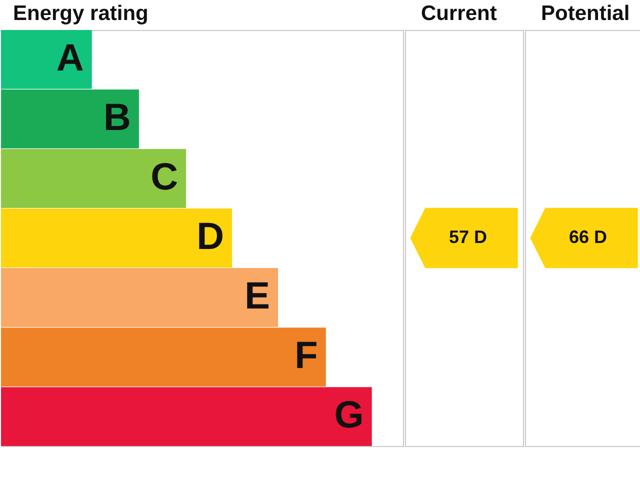 Image resolution: width=640 pixels, height=480 pixels. Describe the element at coordinates (468, 237) in the screenshot. I see `text: 57 D` at that location.